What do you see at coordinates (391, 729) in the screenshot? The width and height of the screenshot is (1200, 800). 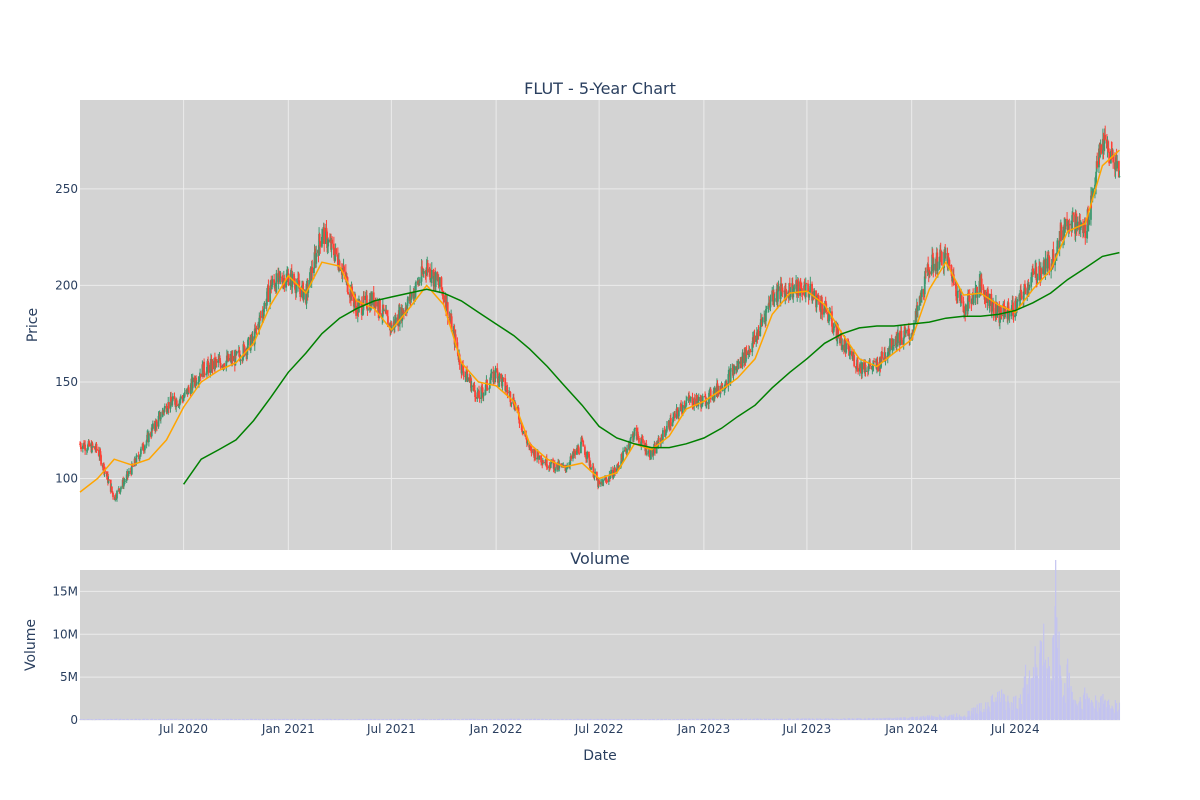 I see `x-tick: Jul 2021` at bounding box center [391, 729].